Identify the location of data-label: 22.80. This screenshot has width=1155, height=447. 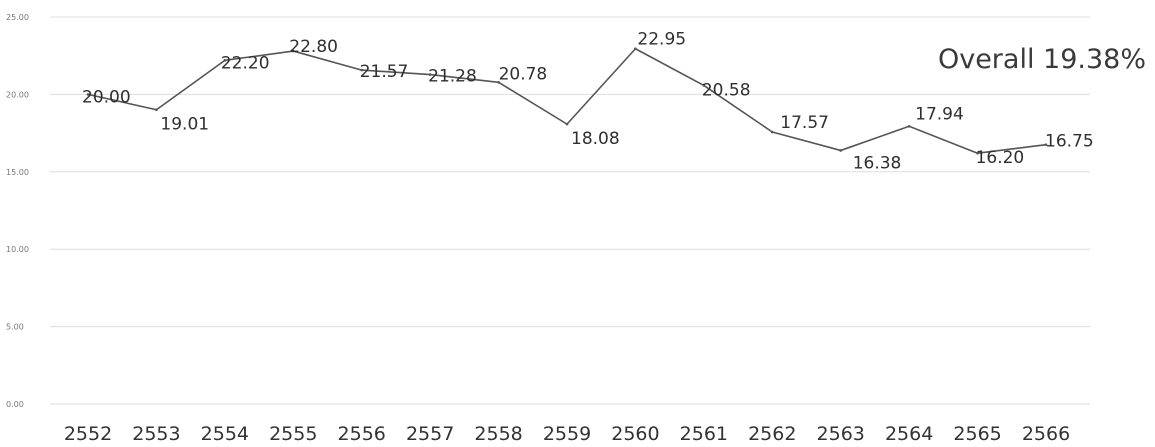
(313, 47).